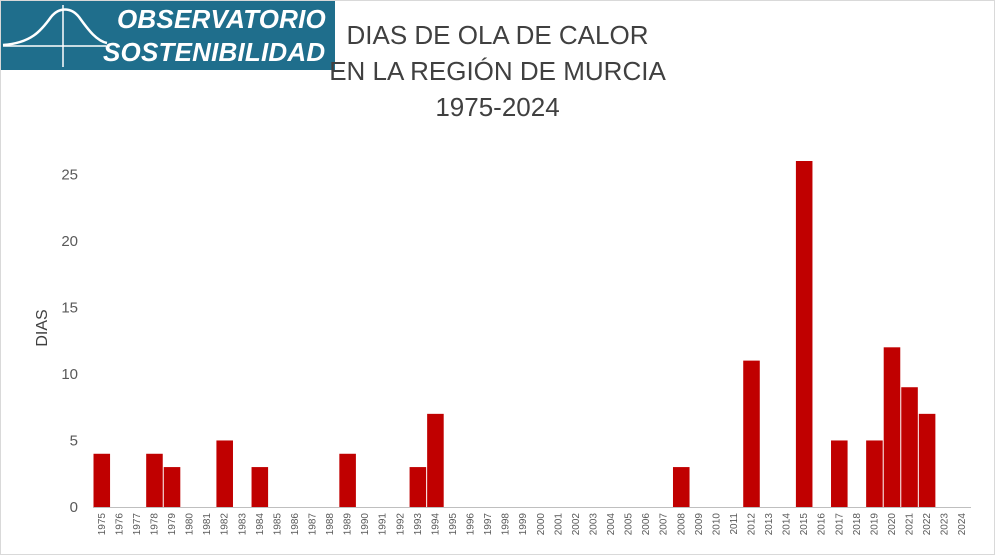 Image resolution: width=995 pixels, height=555 pixels. What do you see at coordinates (664, 524) in the screenshot?
I see `x-tick-label: 2007` at bounding box center [664, 524].